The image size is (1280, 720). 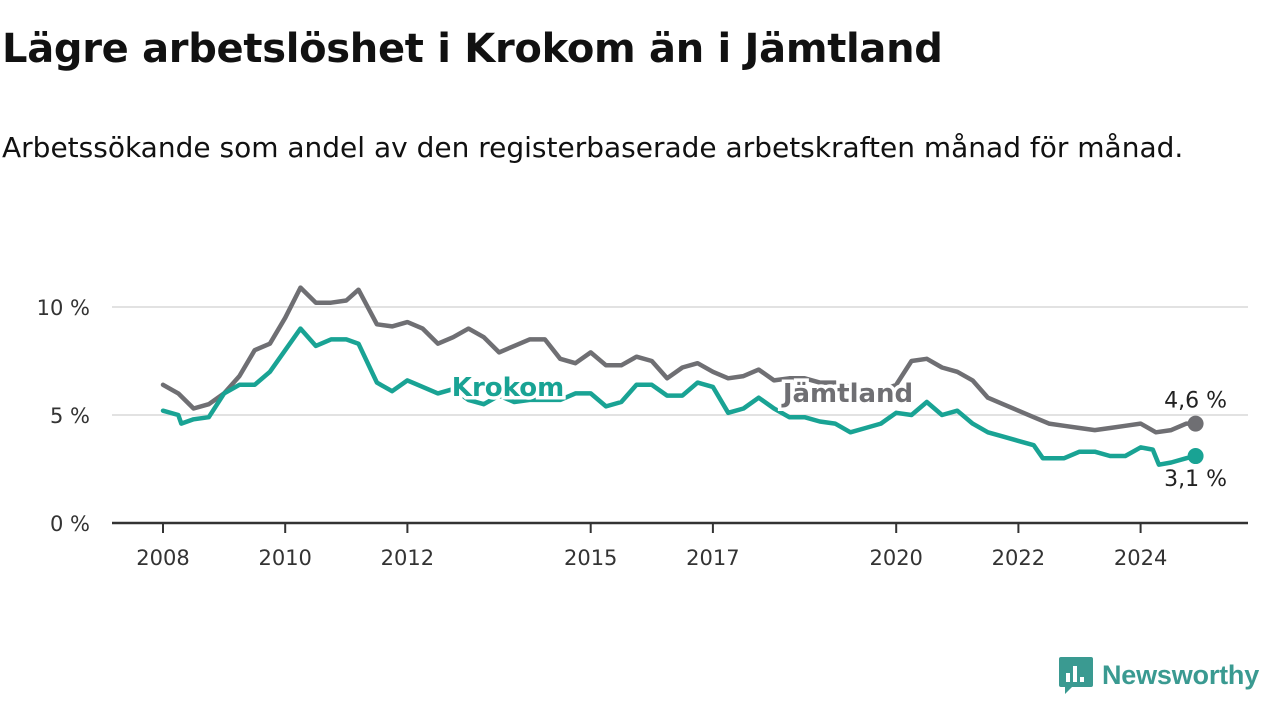 What do you see at coordinates (1195, 456) in the screenshot?
I see `series-endpoint-krokom` at bounding box center [1195, 456].